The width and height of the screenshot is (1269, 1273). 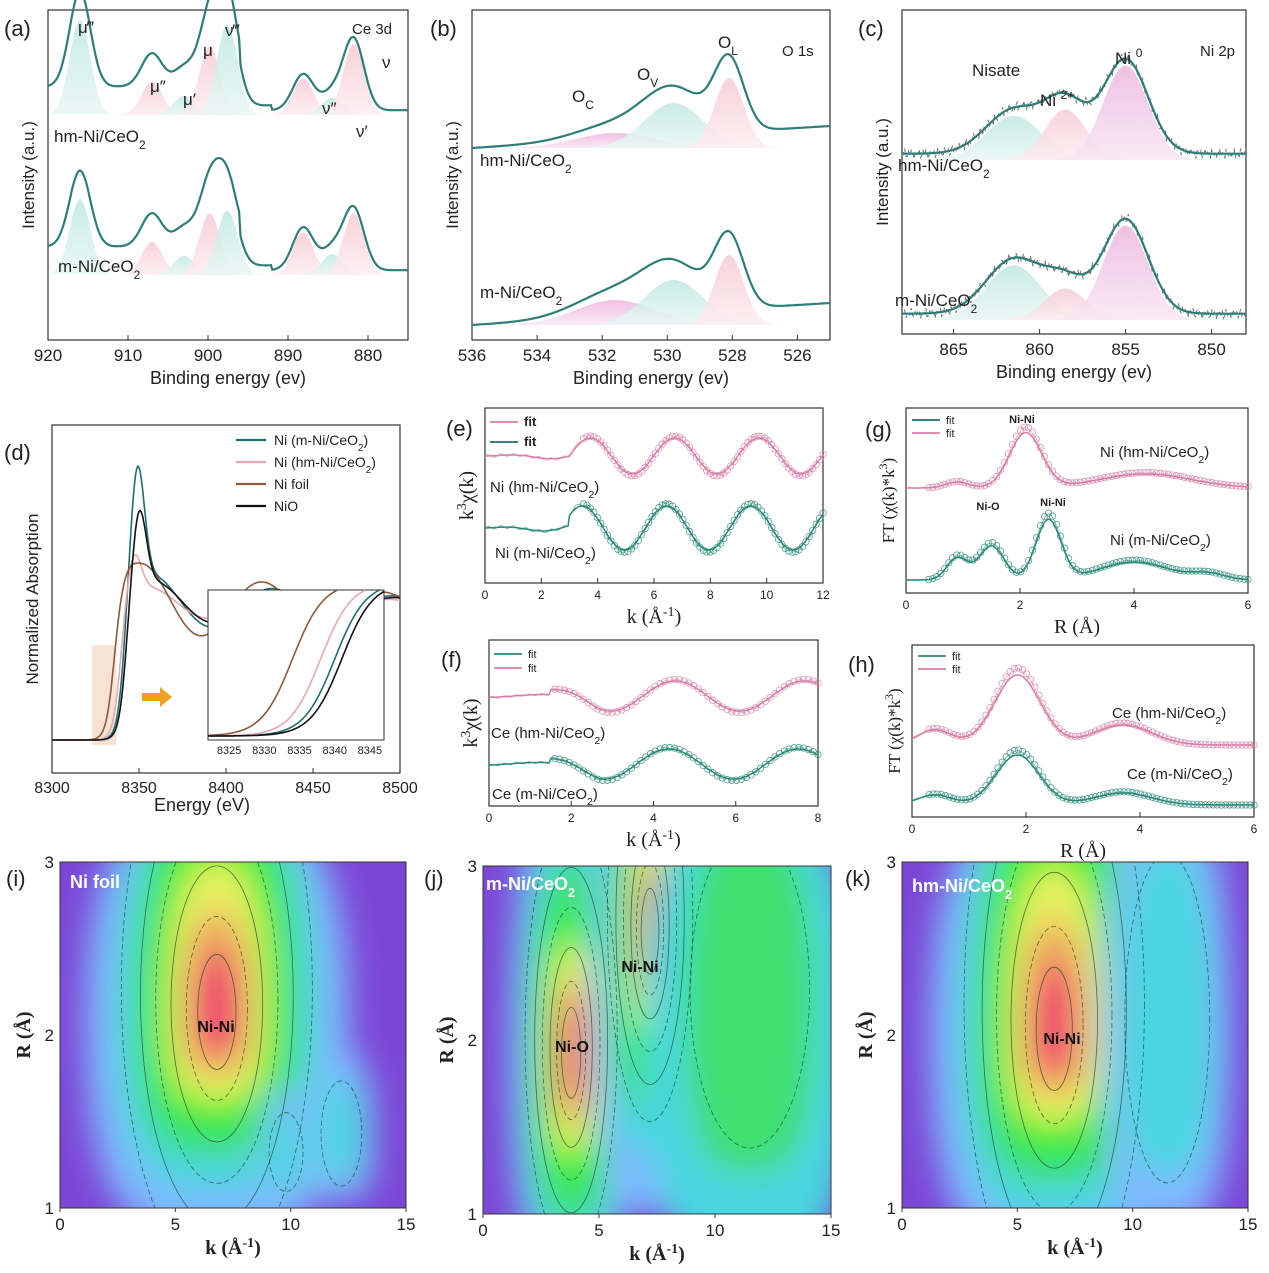 What do you see at coordinates (215, 1027) in the screenshot?
I see `heatmap-annotation: Ni-Ni` at bounding box center [215, 1027].